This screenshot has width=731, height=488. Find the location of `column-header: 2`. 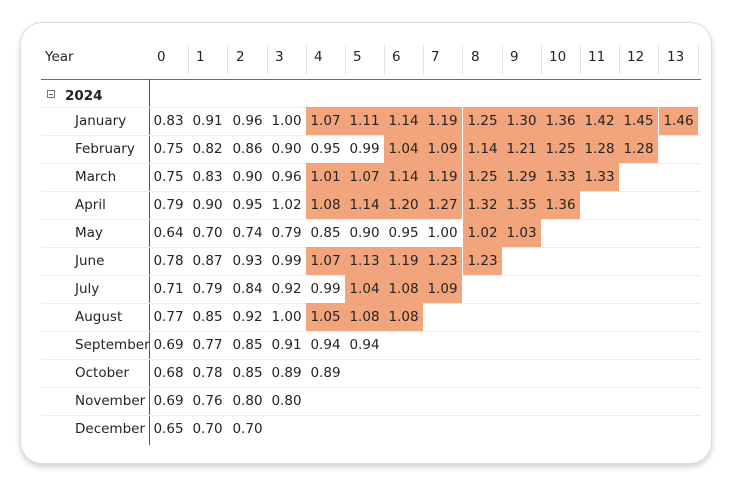

column-header: 2 is located at coordinates (240, 57).